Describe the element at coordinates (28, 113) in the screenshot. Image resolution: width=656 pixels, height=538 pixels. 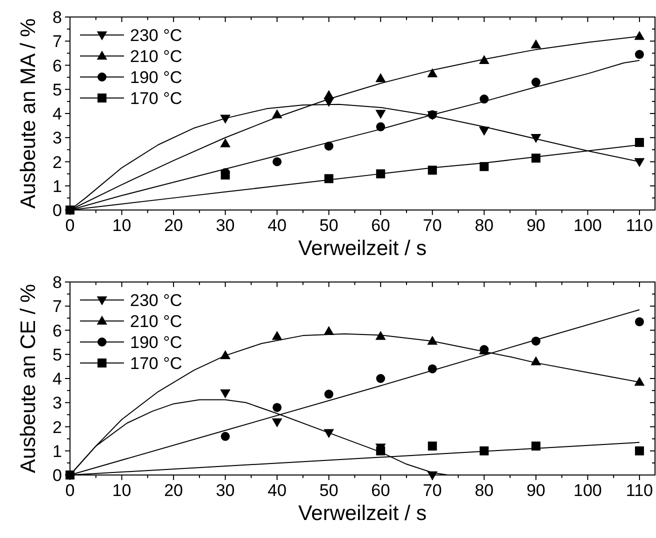
I see `y-axis-title: Ausbeute an MA / %` at that location.